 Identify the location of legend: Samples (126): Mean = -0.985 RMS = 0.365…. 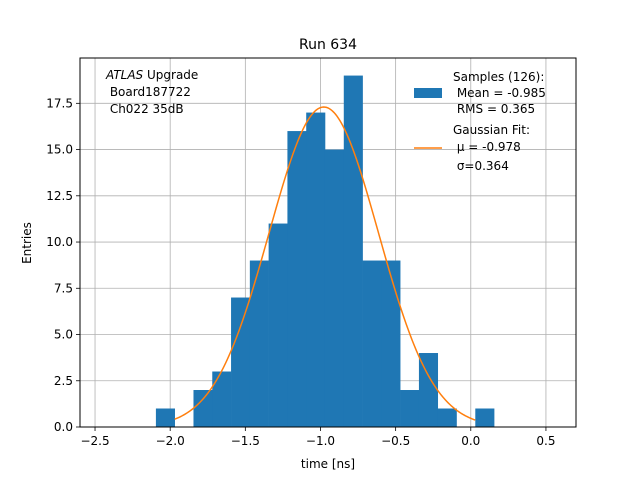
(480, 121).